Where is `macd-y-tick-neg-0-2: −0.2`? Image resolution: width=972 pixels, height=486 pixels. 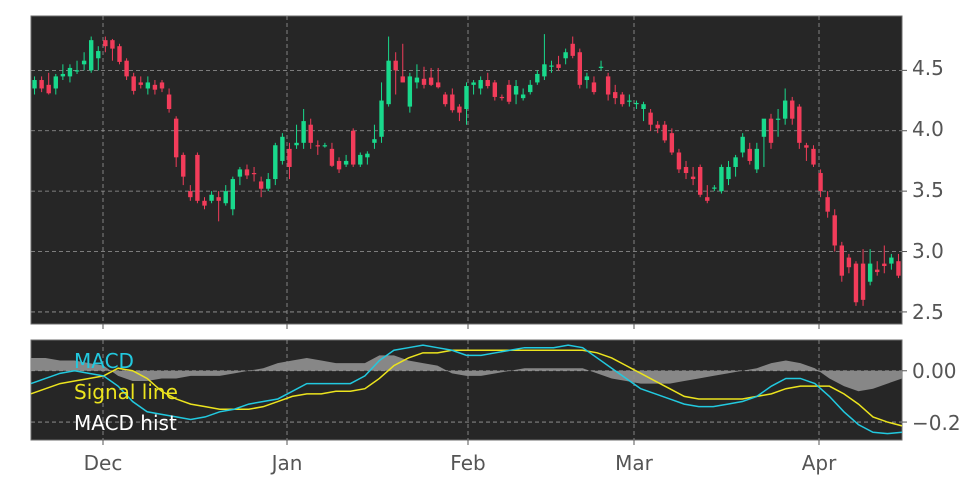 macd-y-tick-neg-0-2: −0.2 is located at coordinates (936, 423).